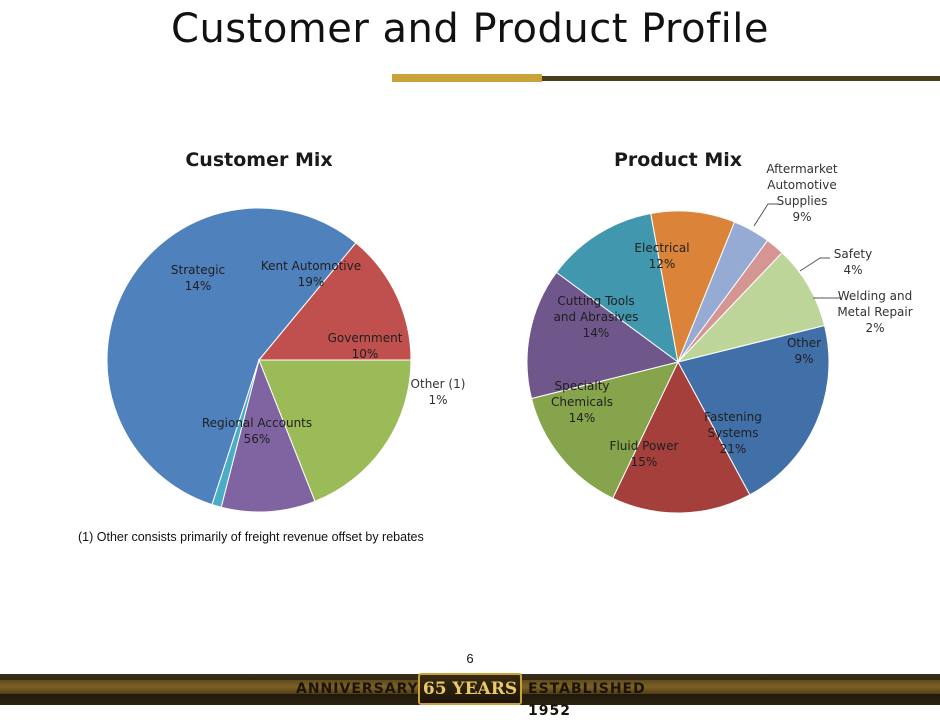  I want to click on slice-label: Fluid Power 15%, so click(644, 454).